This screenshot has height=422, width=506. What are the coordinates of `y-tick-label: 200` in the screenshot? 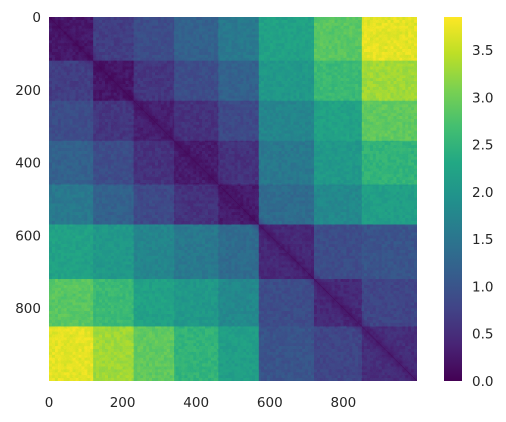 It's located at (28, 91).